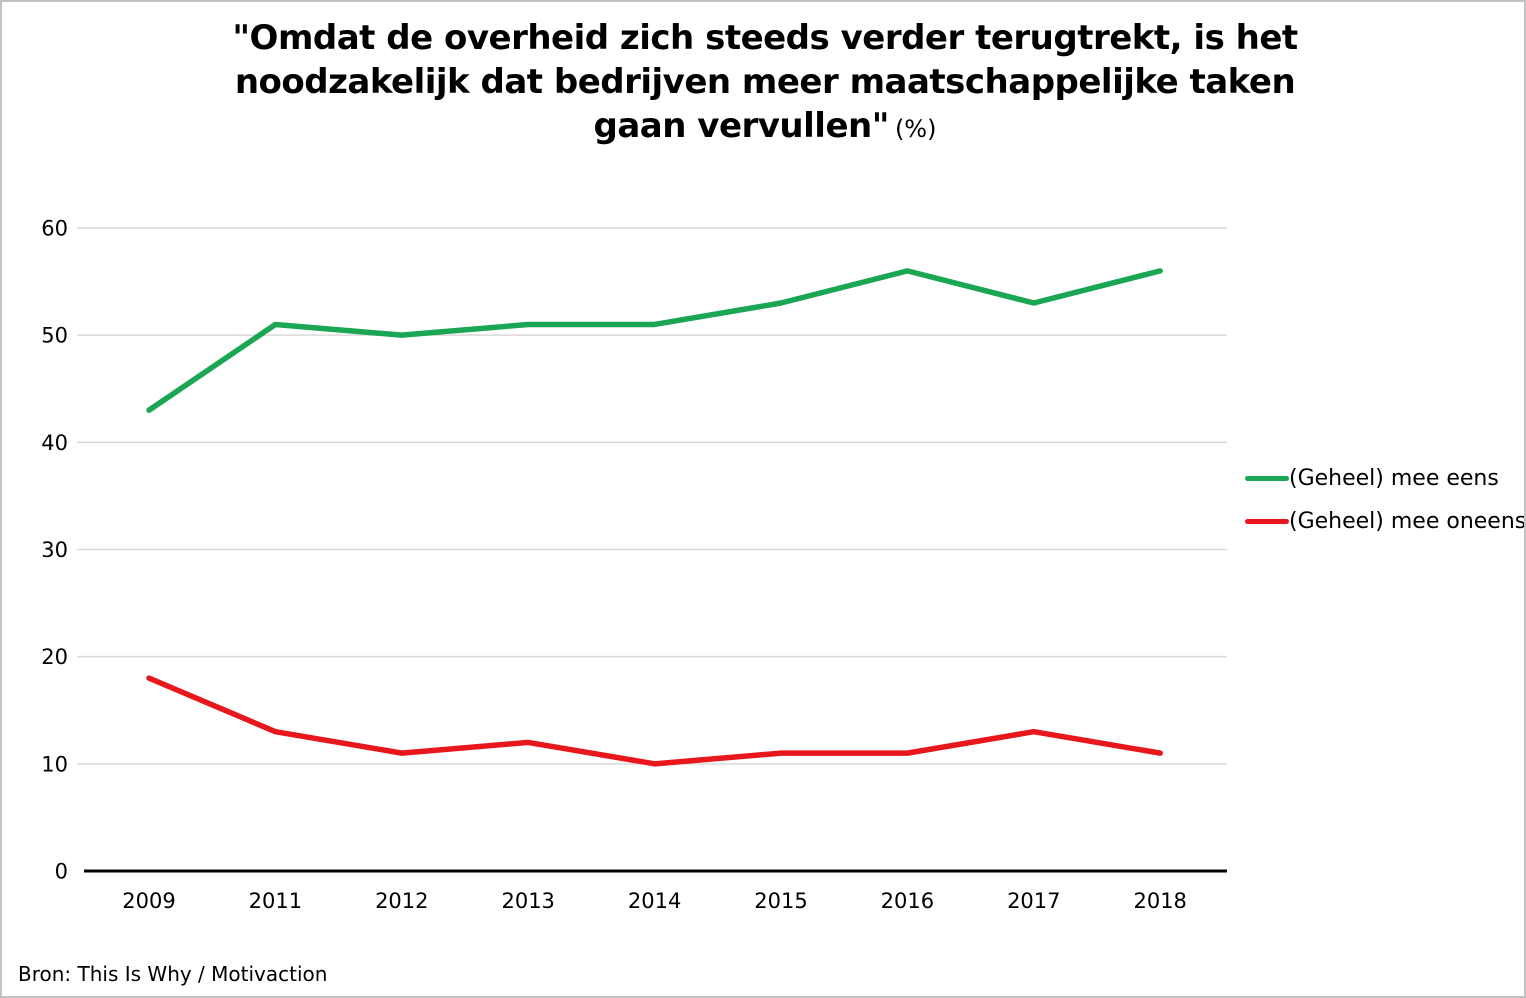 The image size is (1526, 998). Describe the element at coordinates (54, 657) in the screenshot. I see `y-tick-label-20: 20` at that location.